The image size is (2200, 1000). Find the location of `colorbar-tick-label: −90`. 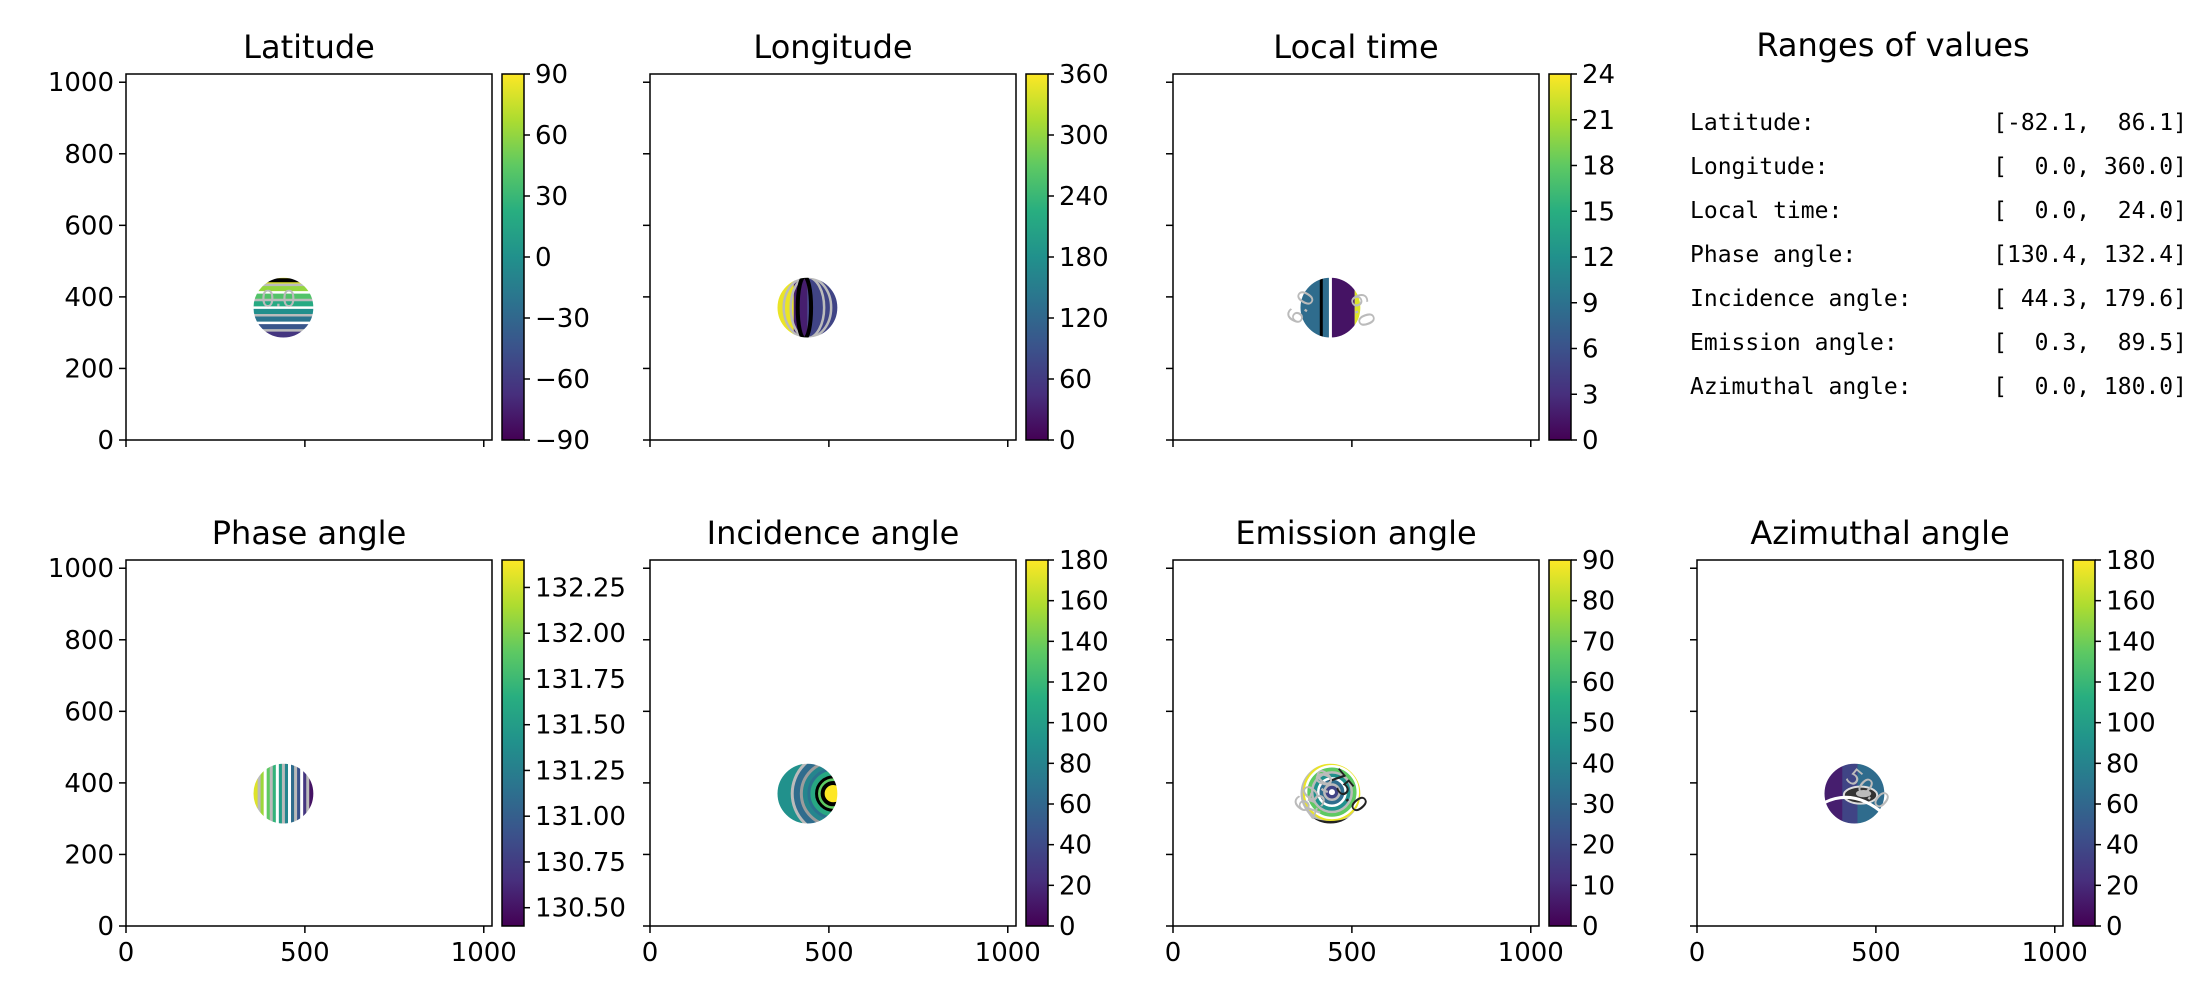

colorbar-tick-label: −90 is located at coordinates (562, 441).